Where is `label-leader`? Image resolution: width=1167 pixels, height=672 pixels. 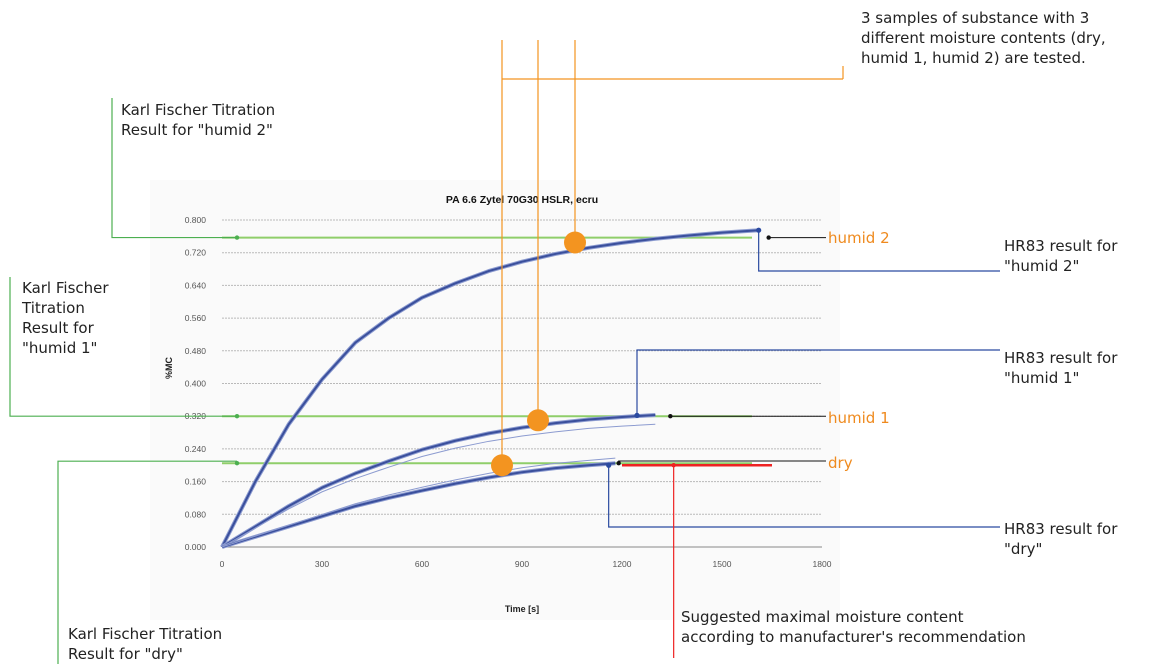 label-leader is located at coordinates (722, 462).